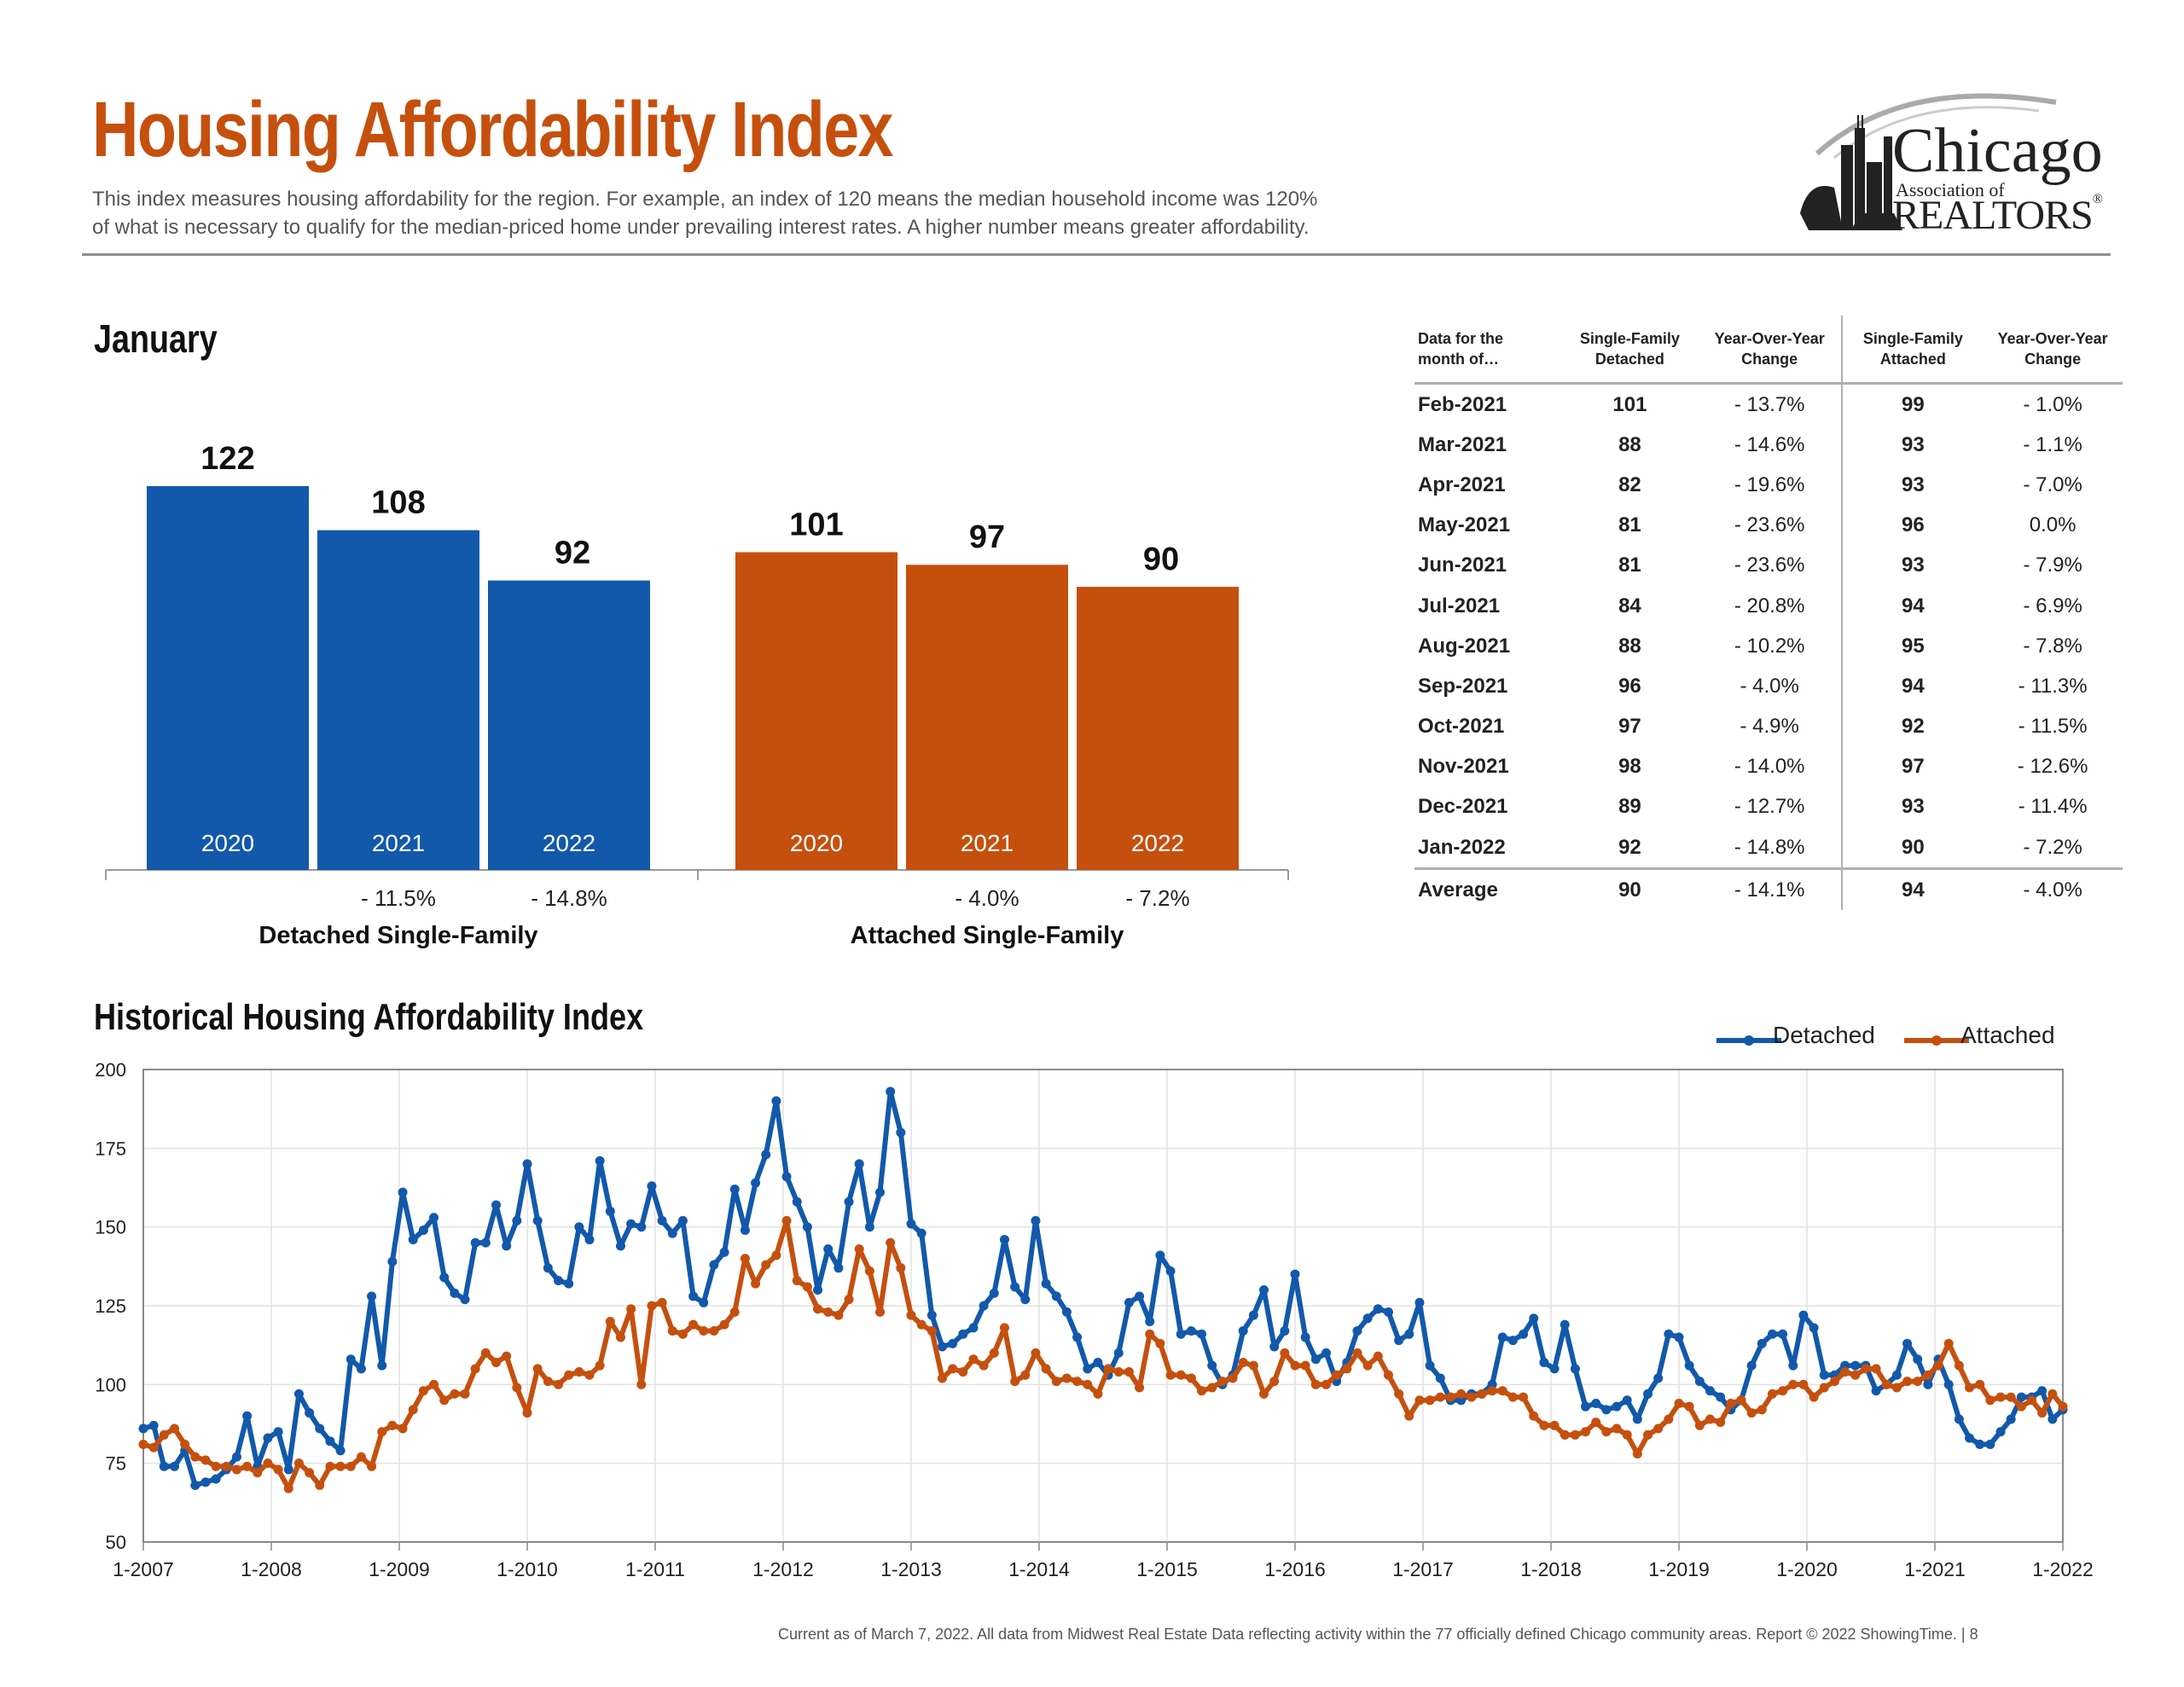 The width and height of the screenshot is (2184, 1687). What do you see at coordinates (2063, 1569) in the screenshot?
I see `x-tick-label: 1-2022` at bounding box center [2063, 1569].